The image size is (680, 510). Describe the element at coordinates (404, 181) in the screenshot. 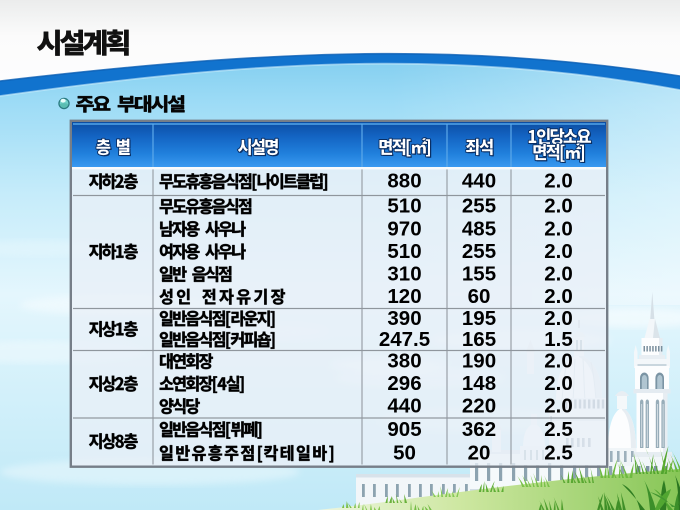

I see `svg-text: 880` at that location.